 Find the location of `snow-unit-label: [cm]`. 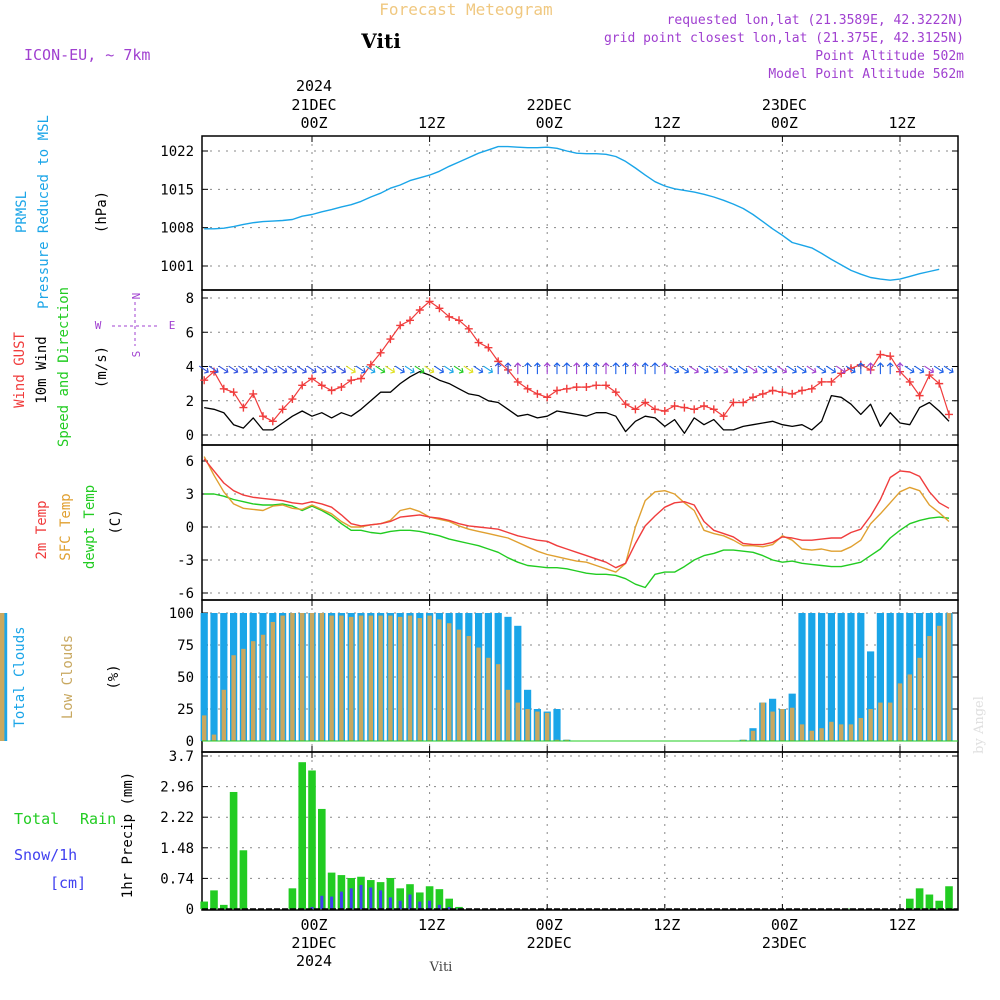

snow-unit-label: [cm] is located at coordinates (68, 883).